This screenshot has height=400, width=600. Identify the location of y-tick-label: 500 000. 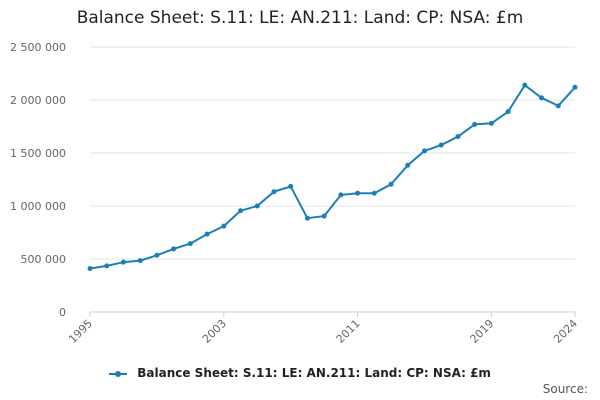
(44, 259).